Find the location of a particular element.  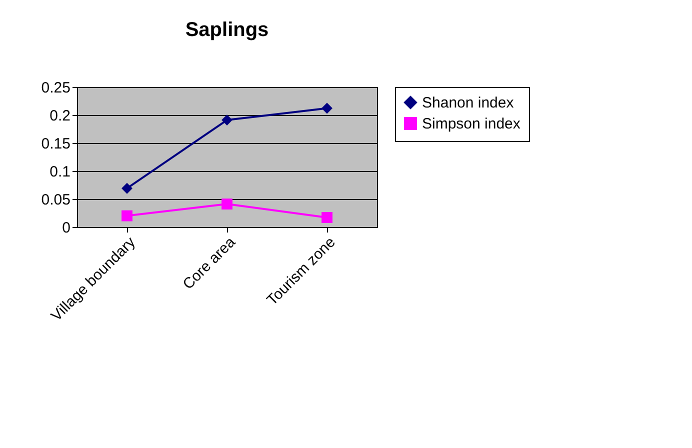

y-tick-label: 0.1 is located at coordinates (60, 172).